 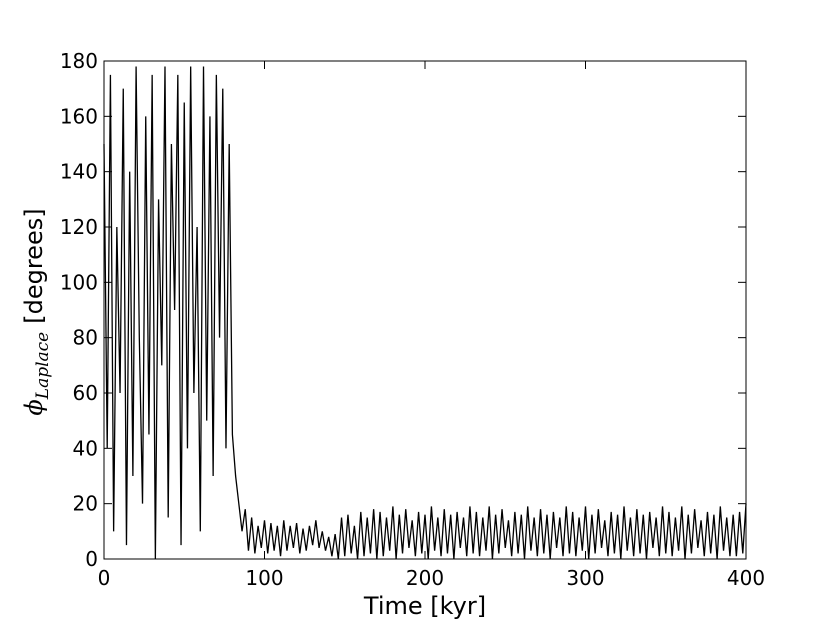 I want to click on x-tick-label: 0, so click(x=104, y=578).